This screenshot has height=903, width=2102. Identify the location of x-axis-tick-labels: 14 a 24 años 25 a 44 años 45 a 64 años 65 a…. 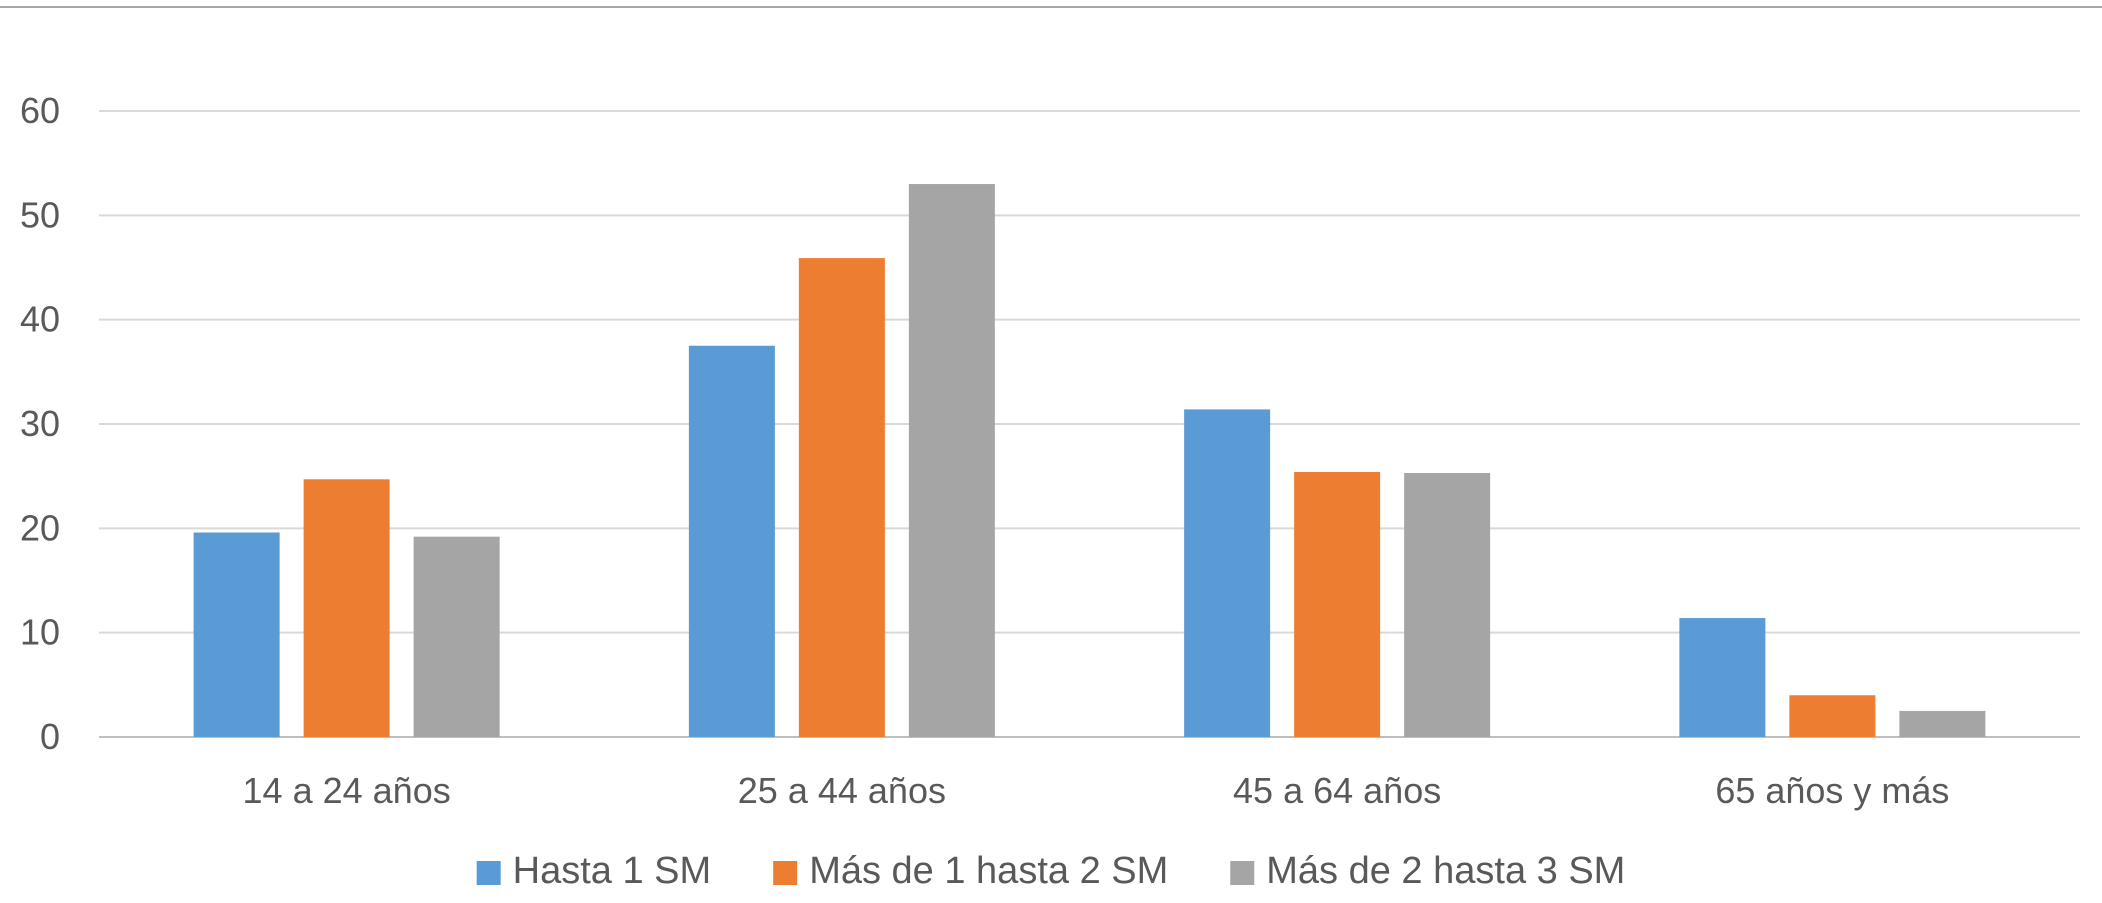
(1096, 790).